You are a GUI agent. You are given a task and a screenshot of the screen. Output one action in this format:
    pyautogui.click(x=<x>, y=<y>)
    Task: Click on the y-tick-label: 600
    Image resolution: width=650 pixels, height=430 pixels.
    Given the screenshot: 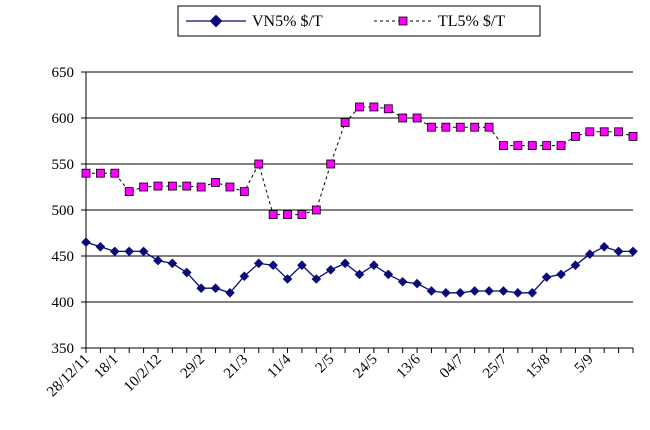 What is the action you would take?
    pyautogui.click(x=63, y=119)
    